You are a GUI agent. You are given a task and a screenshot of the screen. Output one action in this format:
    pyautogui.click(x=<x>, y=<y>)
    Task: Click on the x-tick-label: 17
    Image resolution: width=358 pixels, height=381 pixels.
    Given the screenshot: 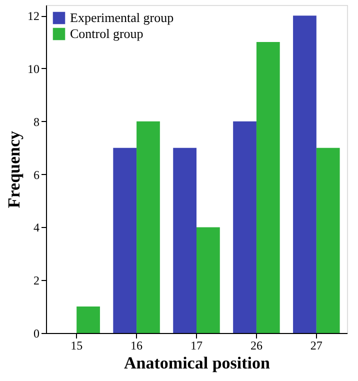 What is the action you would take?
    pyautogui.click(x=196, y=345)
    